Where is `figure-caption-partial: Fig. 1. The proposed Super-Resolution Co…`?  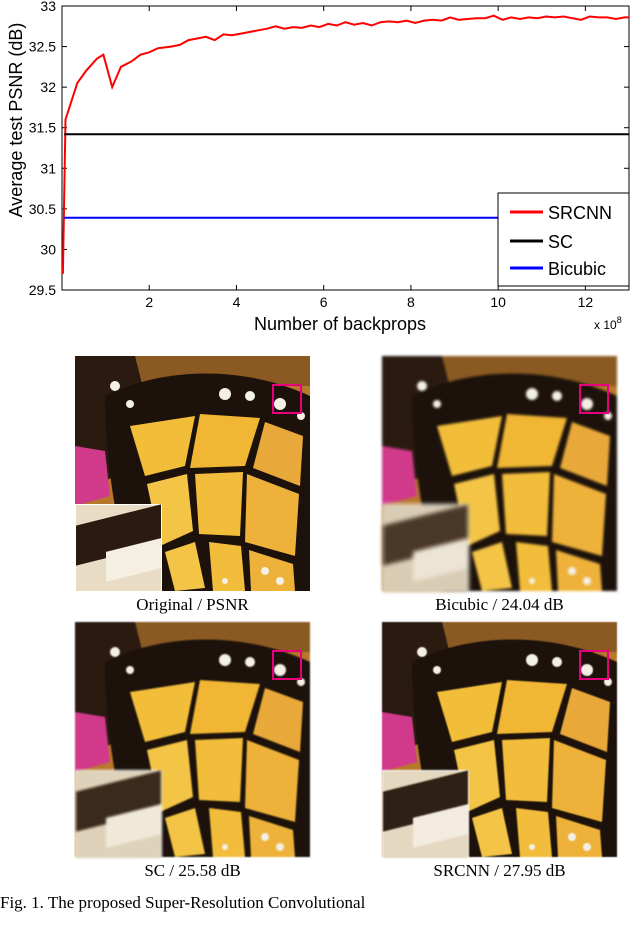
figure-caption-partial: Fig. 1. The proposed Super-Resolution Co… is located at coordinates (183, 902).